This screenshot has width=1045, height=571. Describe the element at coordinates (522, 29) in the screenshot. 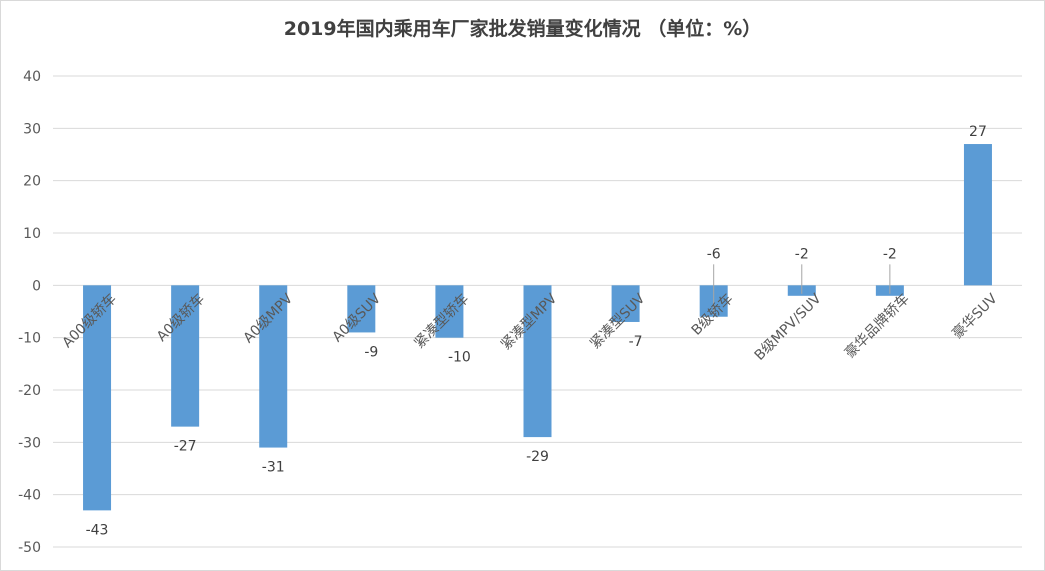

I see `chart-title: 2019年国内乘用车厂家批发销量变化情况 （单位：%）` at that location.